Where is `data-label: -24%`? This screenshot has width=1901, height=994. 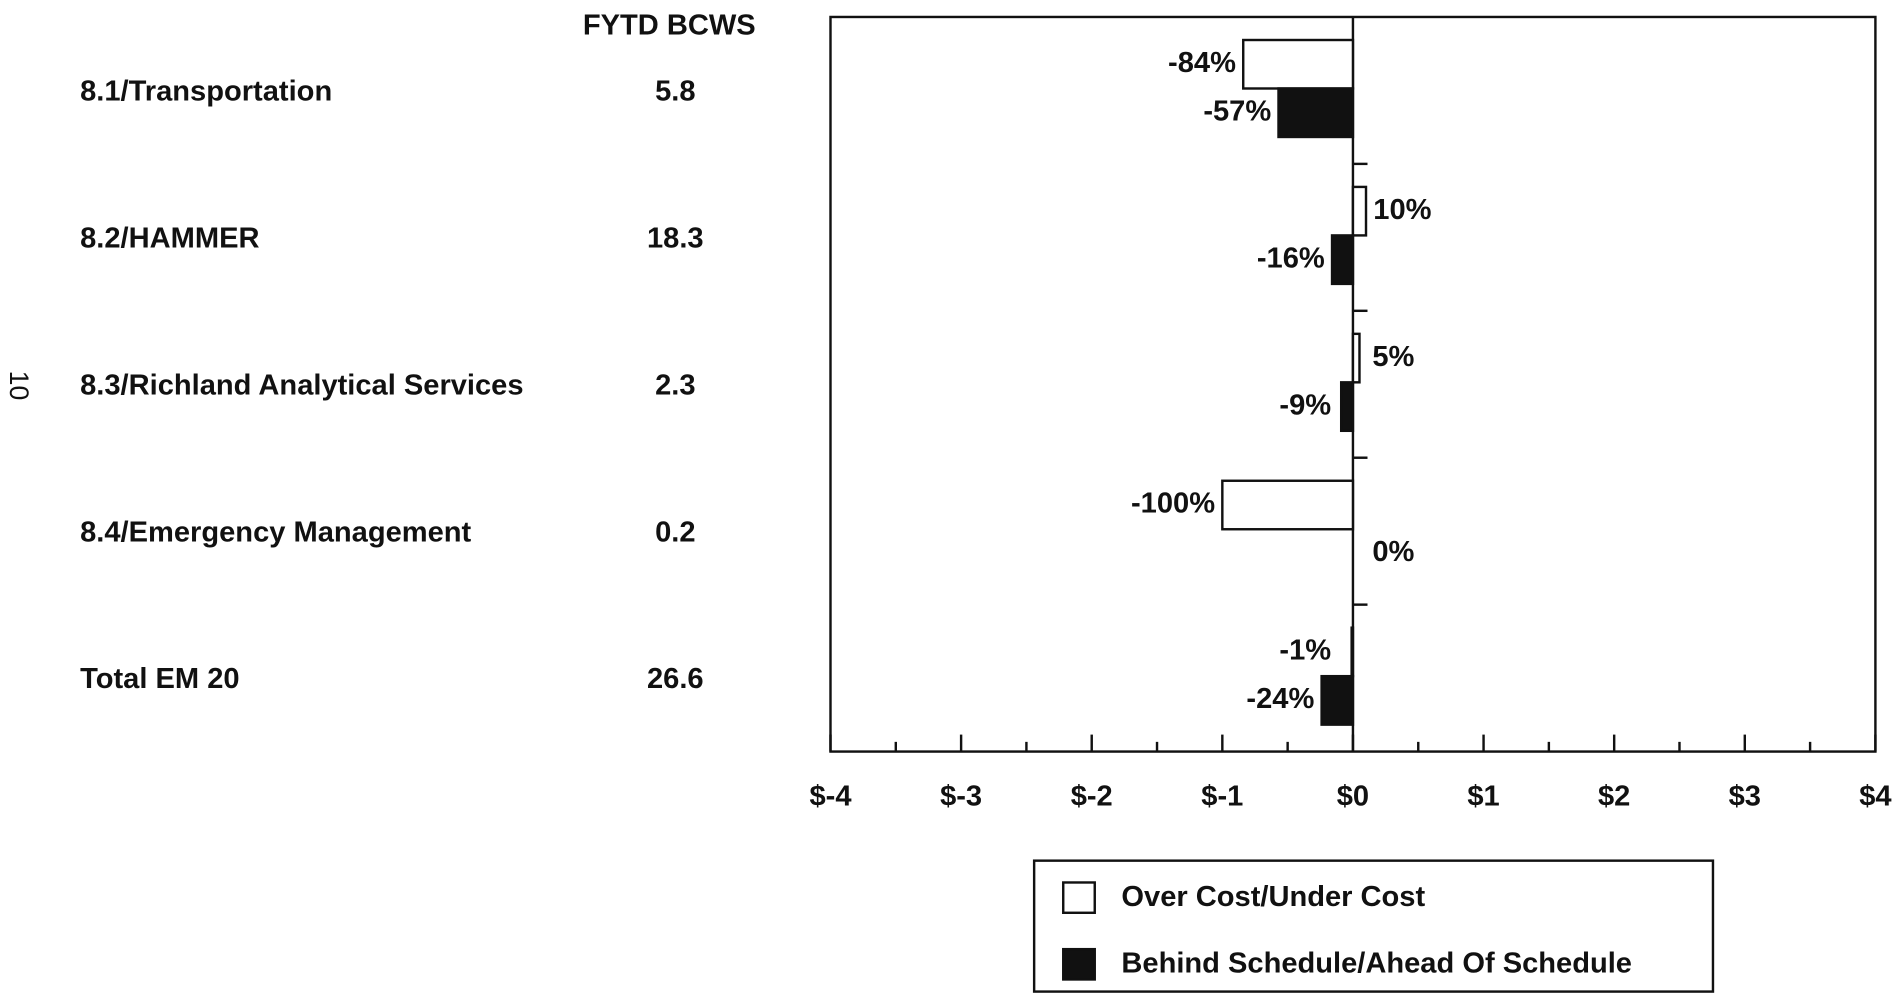 data-label: -24% is located at coordinates (1280, 699).